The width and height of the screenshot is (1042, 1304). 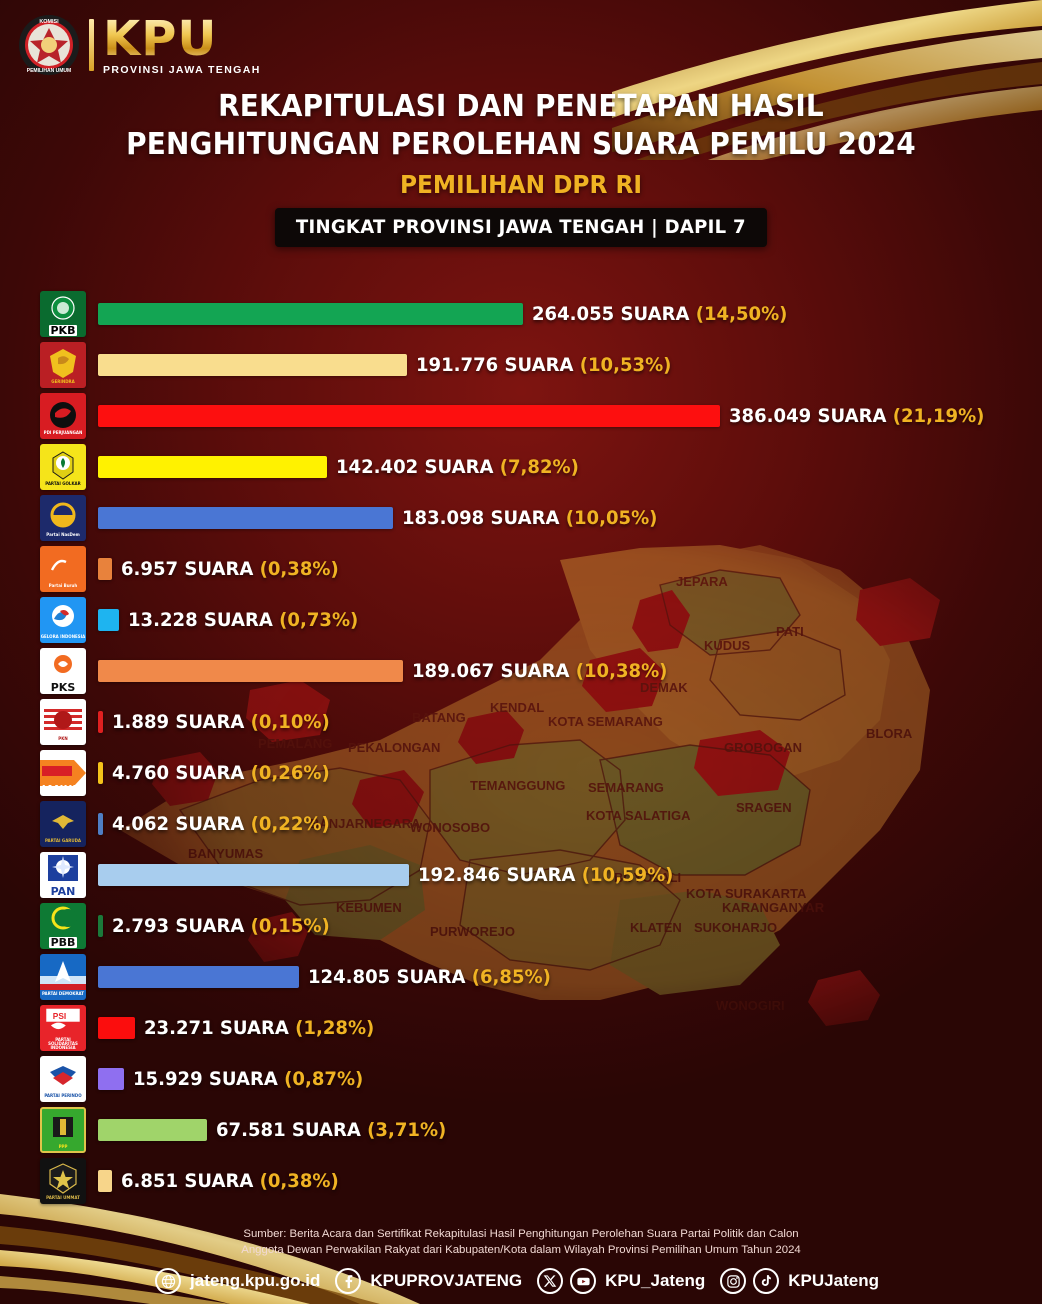 What do you see at coordinates (540, 670) in the screenshot?
I see `vote-value-label: 189.067 SUARA (10,38%)` at bounding box center [540, 670].